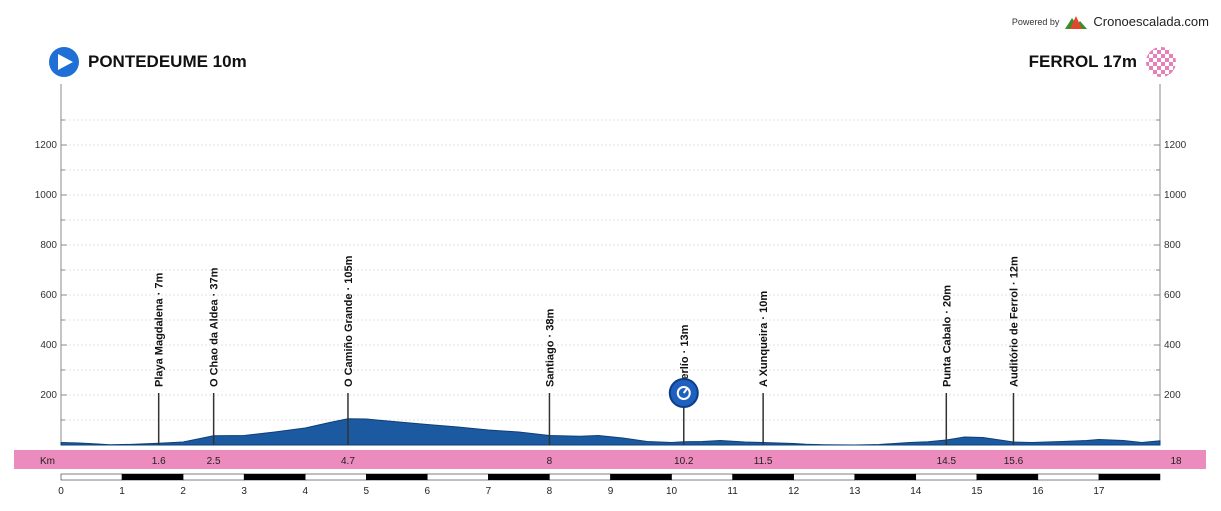  What do you see at coordinates (159, 461) in the screenshot?
I see `km-band-label: 1.6` at bounding box center [159, 461].